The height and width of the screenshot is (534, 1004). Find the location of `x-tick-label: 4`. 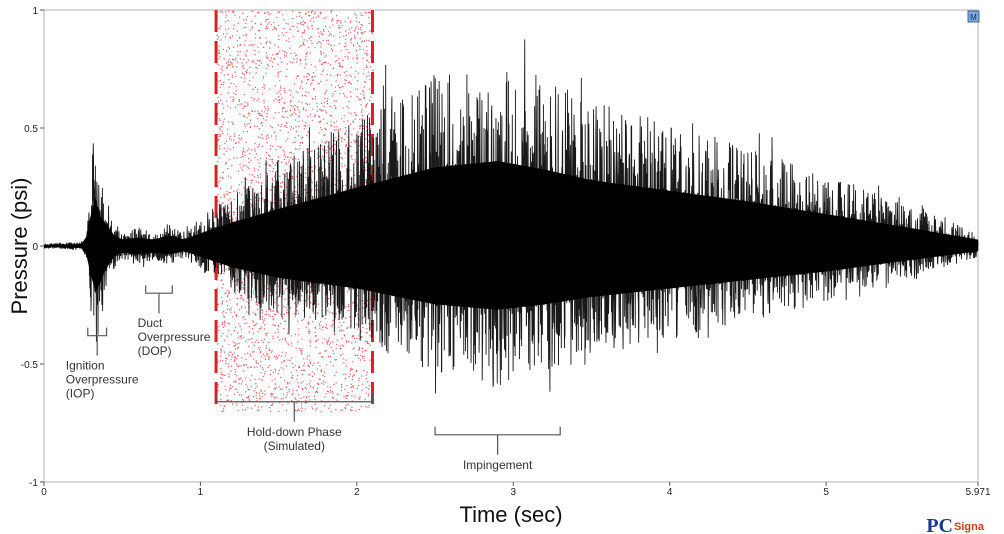

x-tick-label: 4 is located at coordinates (670, 492).